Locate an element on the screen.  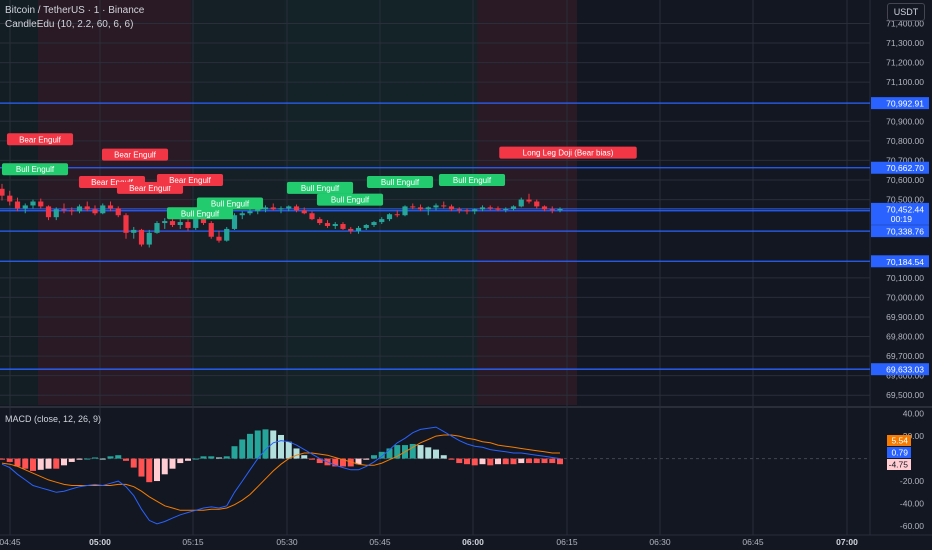
price-tick-label: 70,800.00 is located at coordinates (905, 141).